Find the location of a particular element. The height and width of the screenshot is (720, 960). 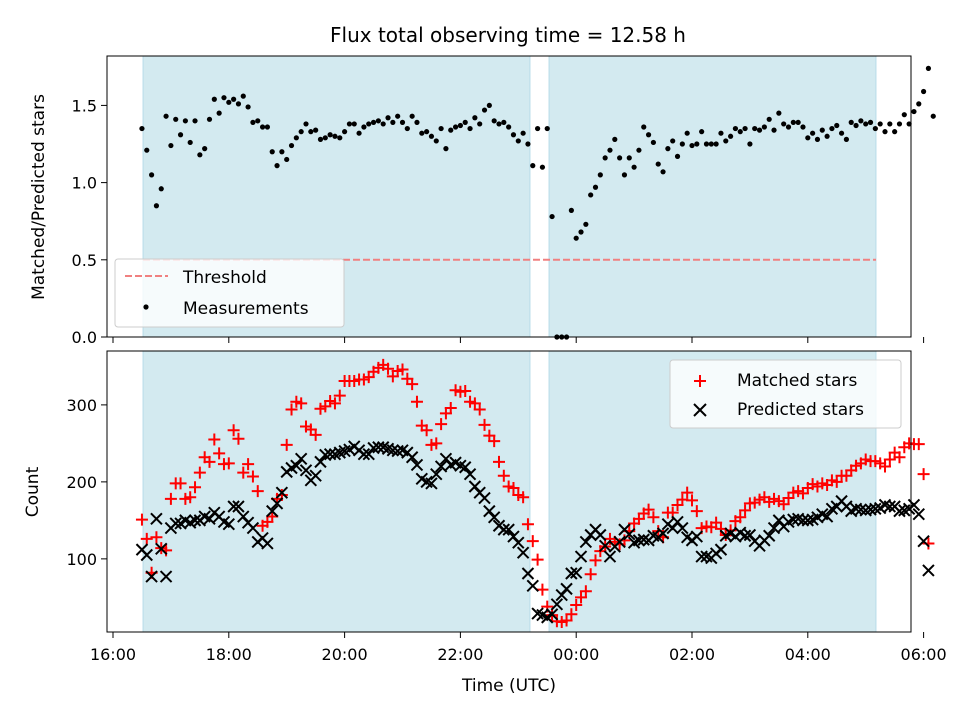

matched-legend-marker is located at coordinates (700, 381).